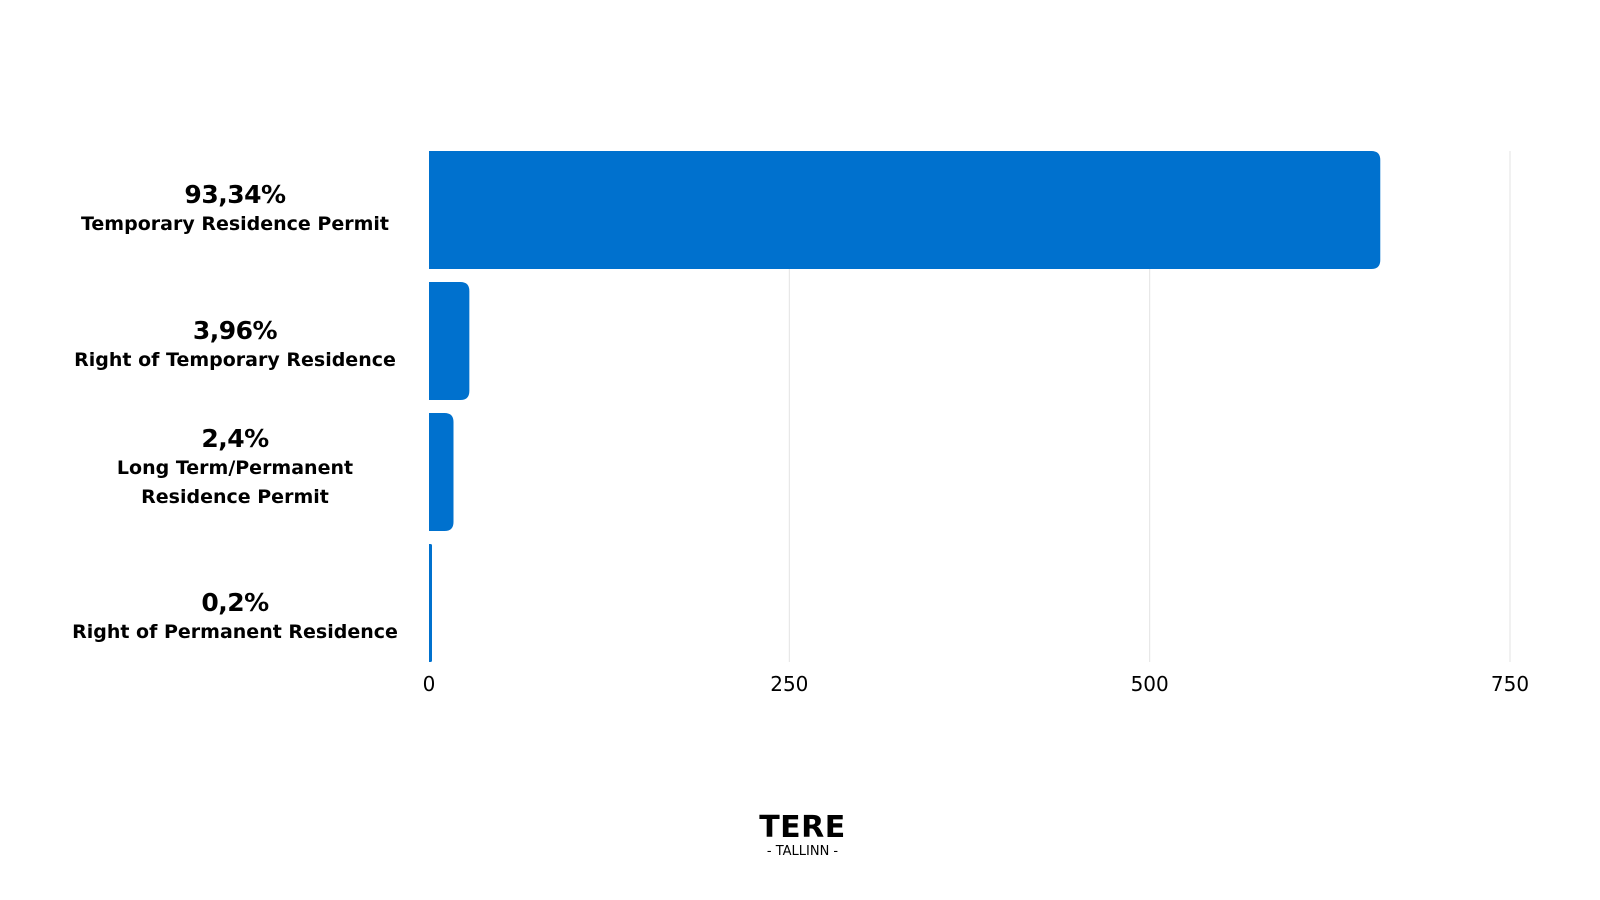 The height and width of the screenshot is (900, 1600). I want to click on logo-wordmark: TERE, so click(802, 827).